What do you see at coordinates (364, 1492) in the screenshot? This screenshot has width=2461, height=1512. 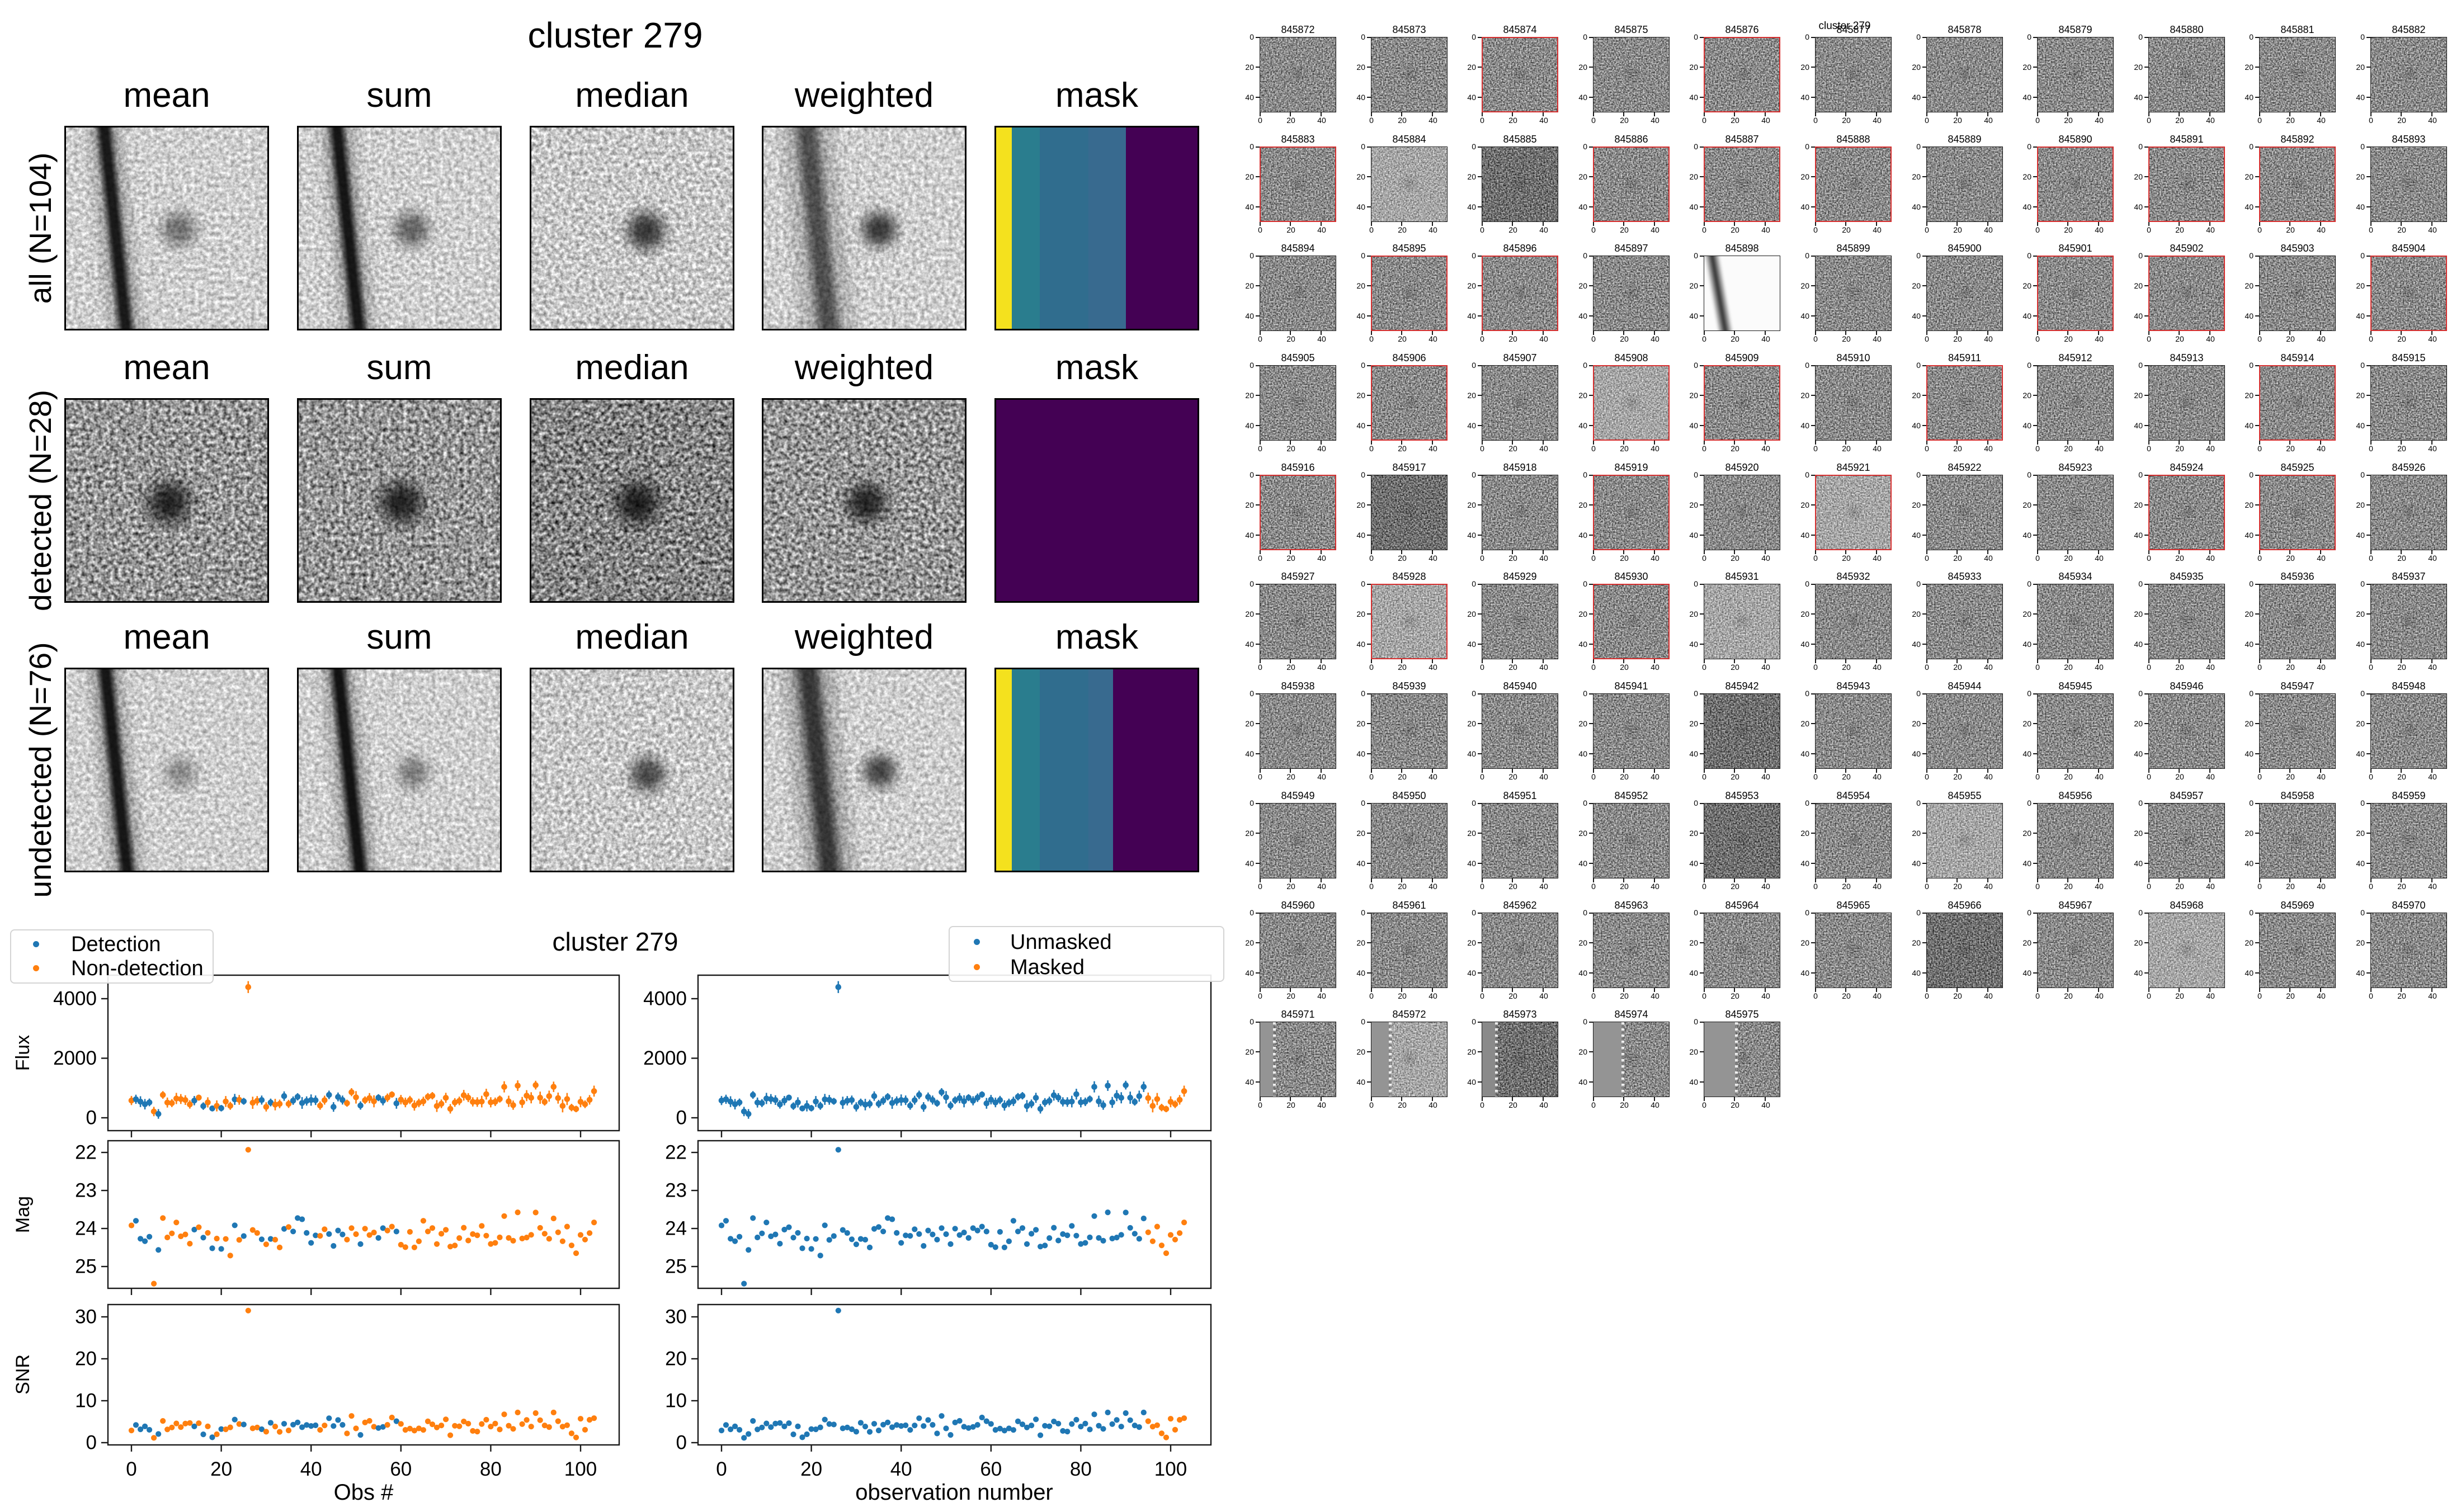 I see `svg-text: Obs #` at bounding box center [364, 1492].